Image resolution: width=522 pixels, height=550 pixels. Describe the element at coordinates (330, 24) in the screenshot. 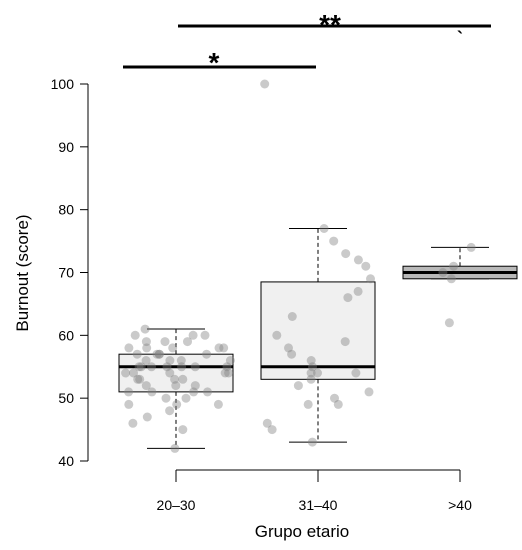

I see `significance-label: **` at that location.